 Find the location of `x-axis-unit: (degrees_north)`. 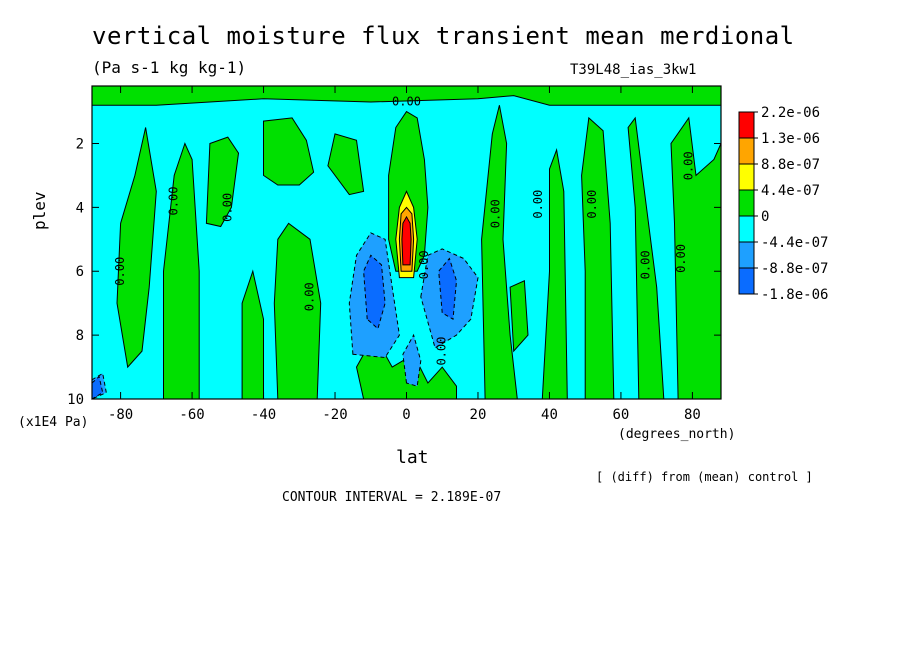

x-axis-unit: (degrees_north) is located at coordinates (677, 434).